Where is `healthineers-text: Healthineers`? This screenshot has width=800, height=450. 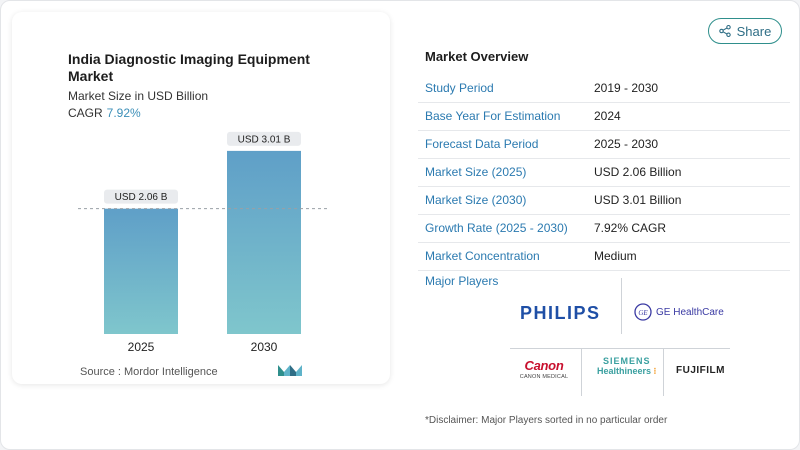 healthineers-text: Healthineers is located at coordinates (624, 371).